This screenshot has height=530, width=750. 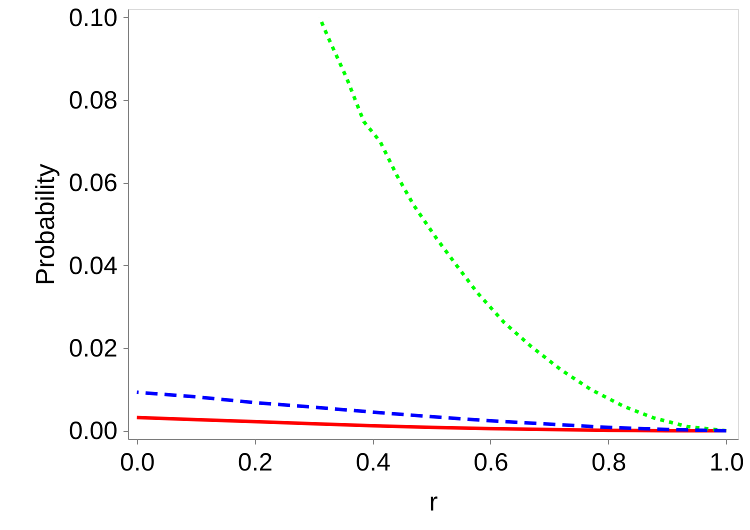 I want to click on x-tick-label: 1.0, so click(x=726, y=462).